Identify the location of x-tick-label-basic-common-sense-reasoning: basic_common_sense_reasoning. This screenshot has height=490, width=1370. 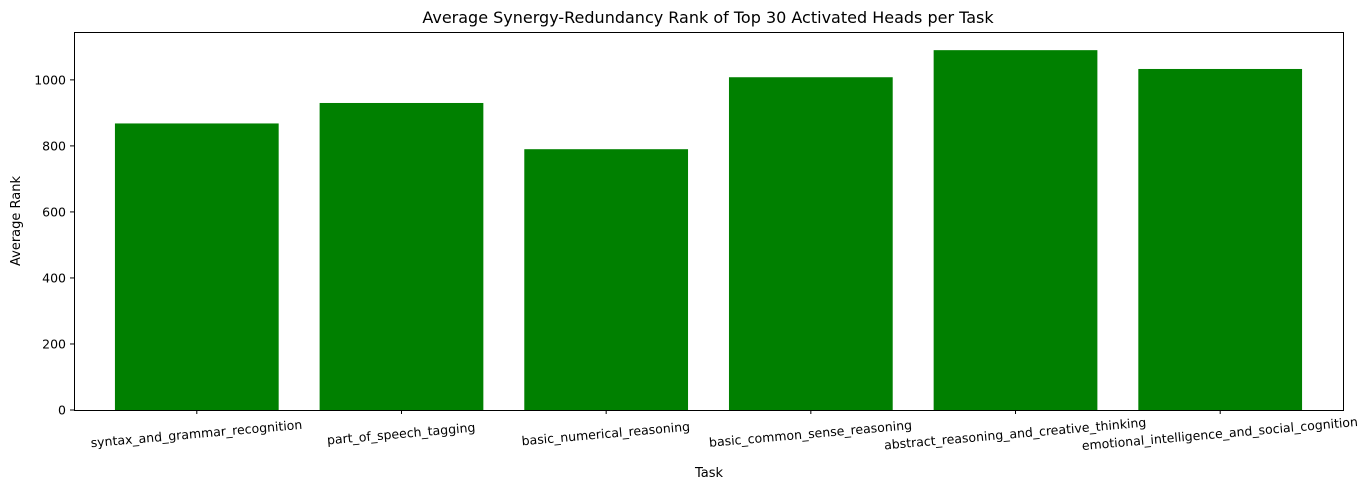
(810, 433).